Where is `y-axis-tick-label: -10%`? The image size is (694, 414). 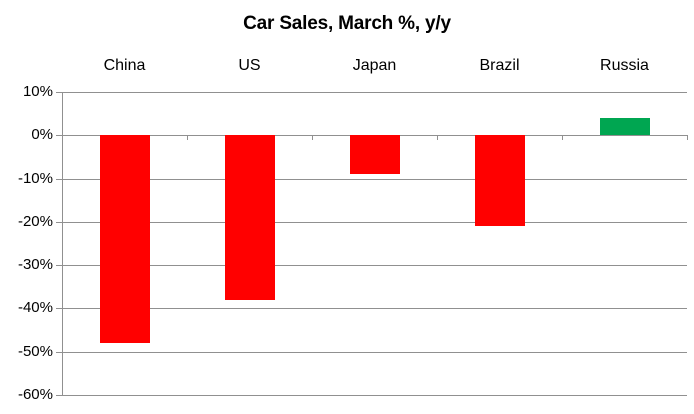 y-axis-tick-label: -10% is located at coordinates (35, 178).